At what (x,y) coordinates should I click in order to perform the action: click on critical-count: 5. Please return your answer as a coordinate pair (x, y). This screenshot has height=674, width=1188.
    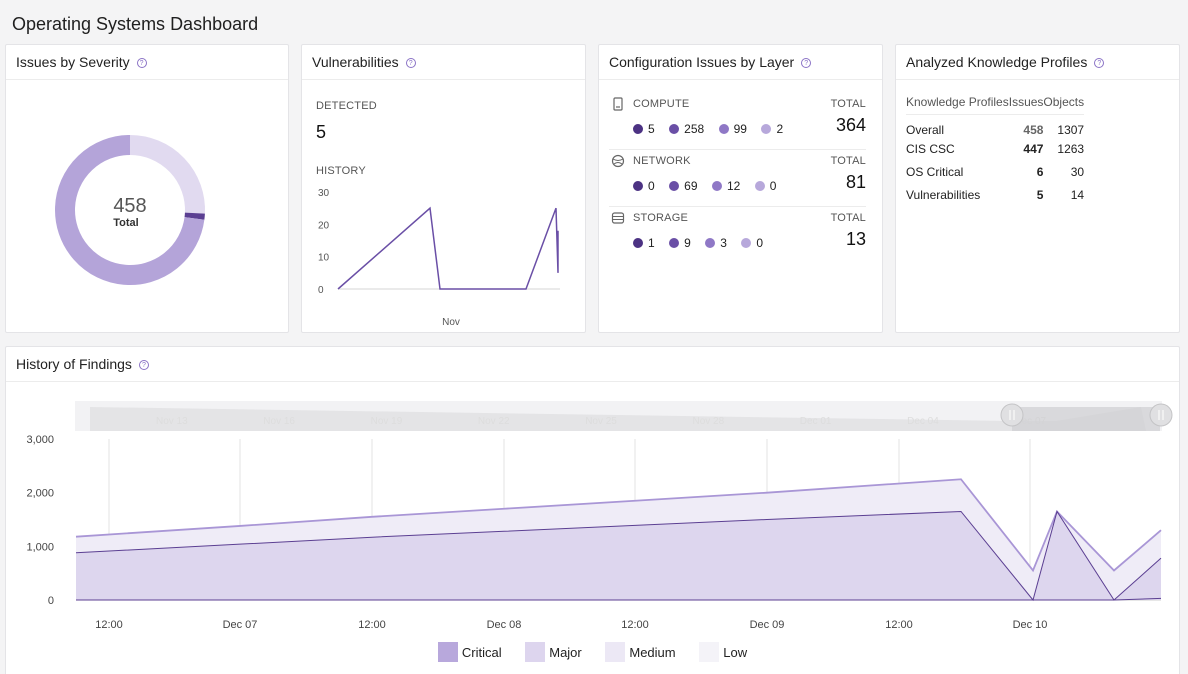
    Looking at the image, I should click on (651, 129).